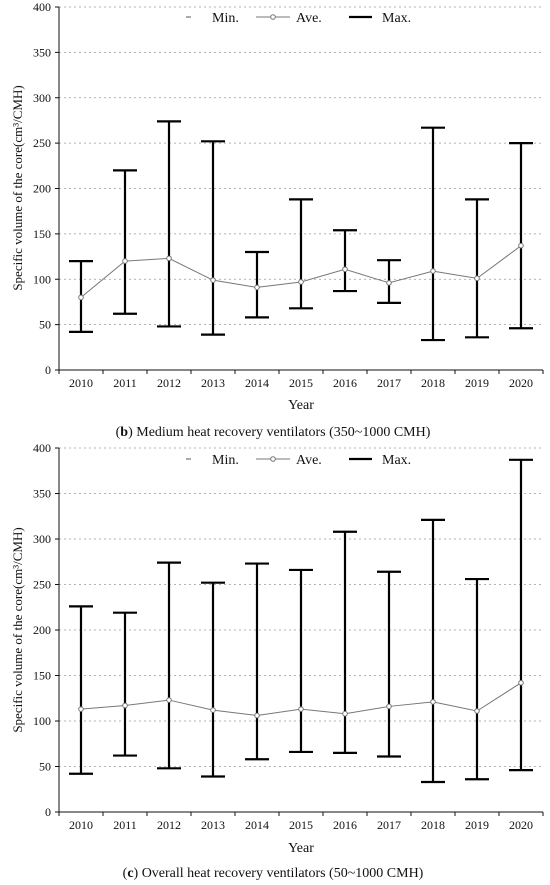  What do you see at coordinates (124, 432) in the screenshot?
I see `caption-letter: b` at bounding box center [124, 432].